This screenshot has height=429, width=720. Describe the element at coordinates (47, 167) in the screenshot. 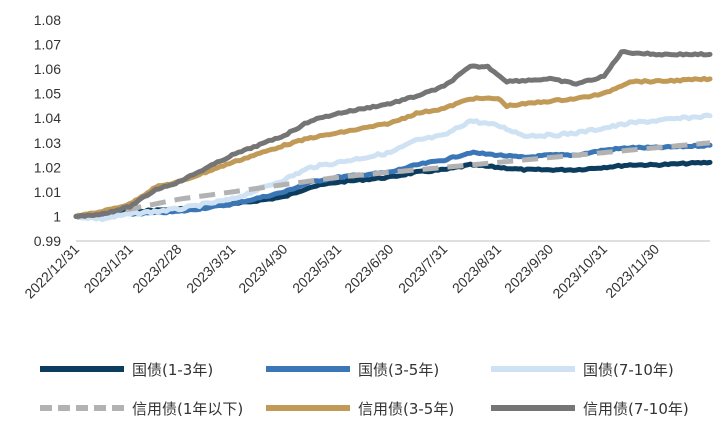

I see `y-tick-label: 1.02` at that location.